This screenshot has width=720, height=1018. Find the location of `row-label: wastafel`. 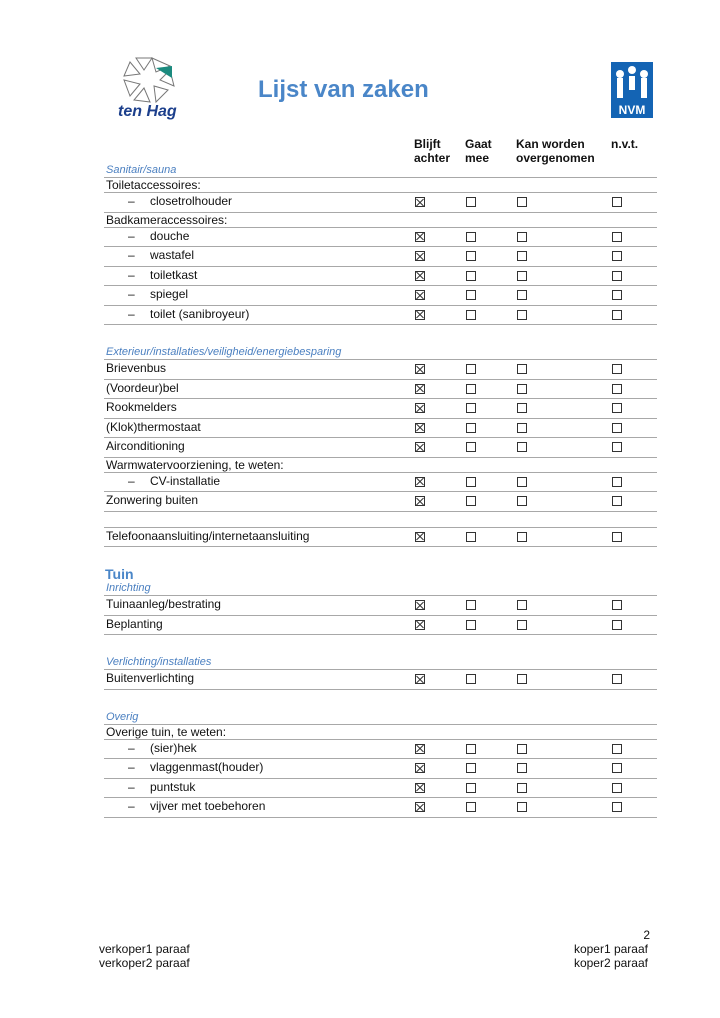

row-label: wastafel is located at coordinates (172, 255).